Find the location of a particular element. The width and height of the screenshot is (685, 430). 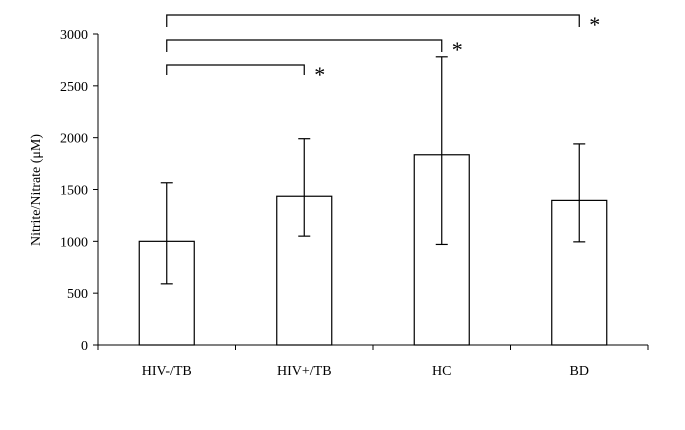

x-tick-label: HIV+/TB is located at coordinates (304, 371).